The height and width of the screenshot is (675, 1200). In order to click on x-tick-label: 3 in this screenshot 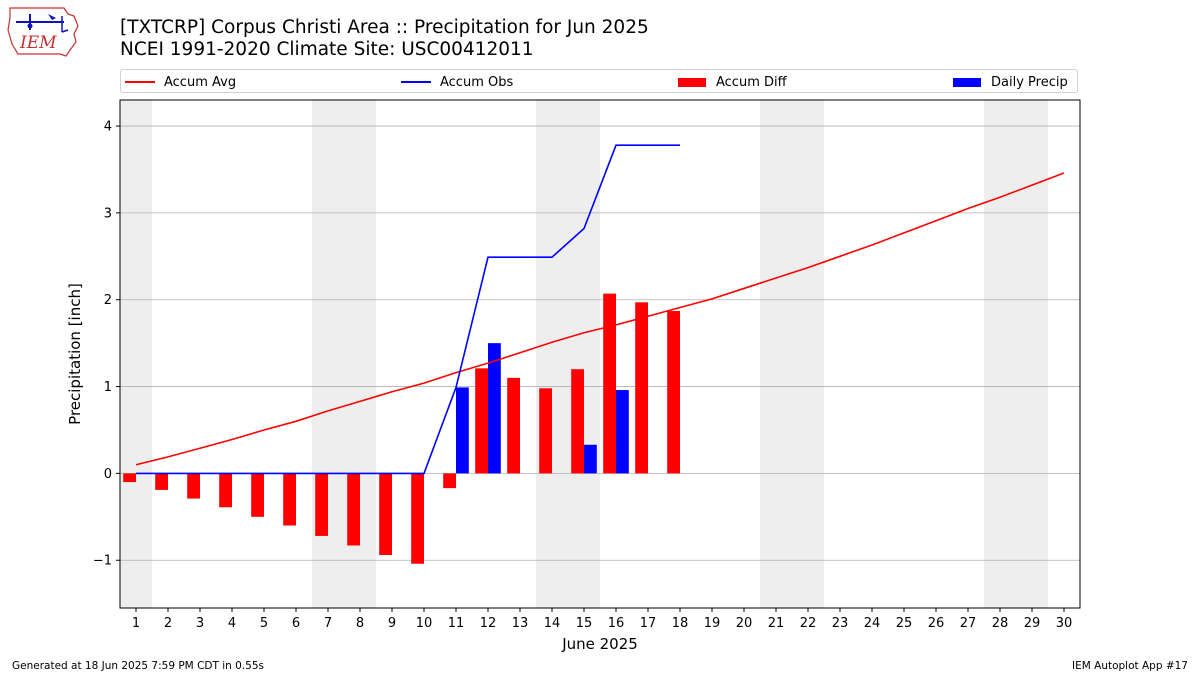, I will do `click(200, 623)`.